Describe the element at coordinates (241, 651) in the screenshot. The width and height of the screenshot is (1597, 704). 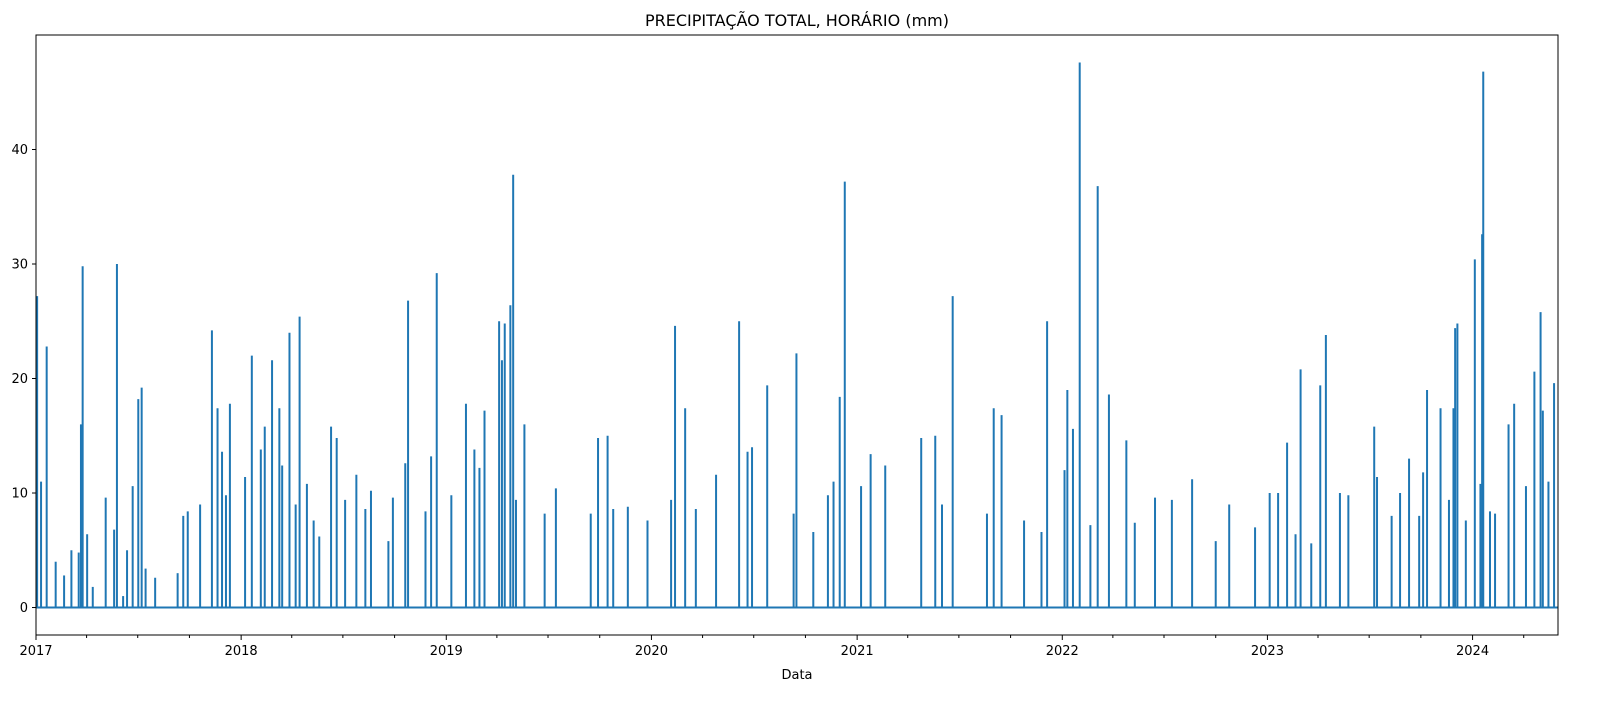
I see `x-tick-label: 2018` at that location.